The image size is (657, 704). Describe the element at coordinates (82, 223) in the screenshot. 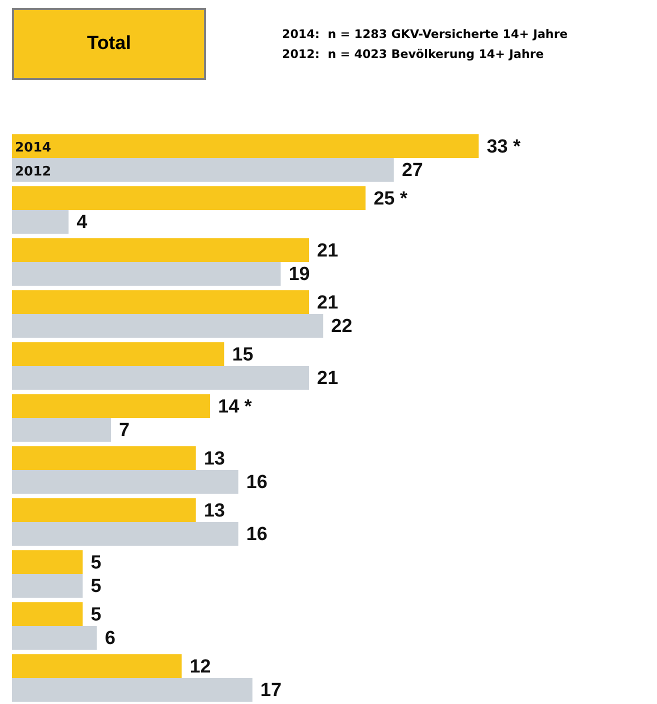

I see `data-label: 4` at that location.